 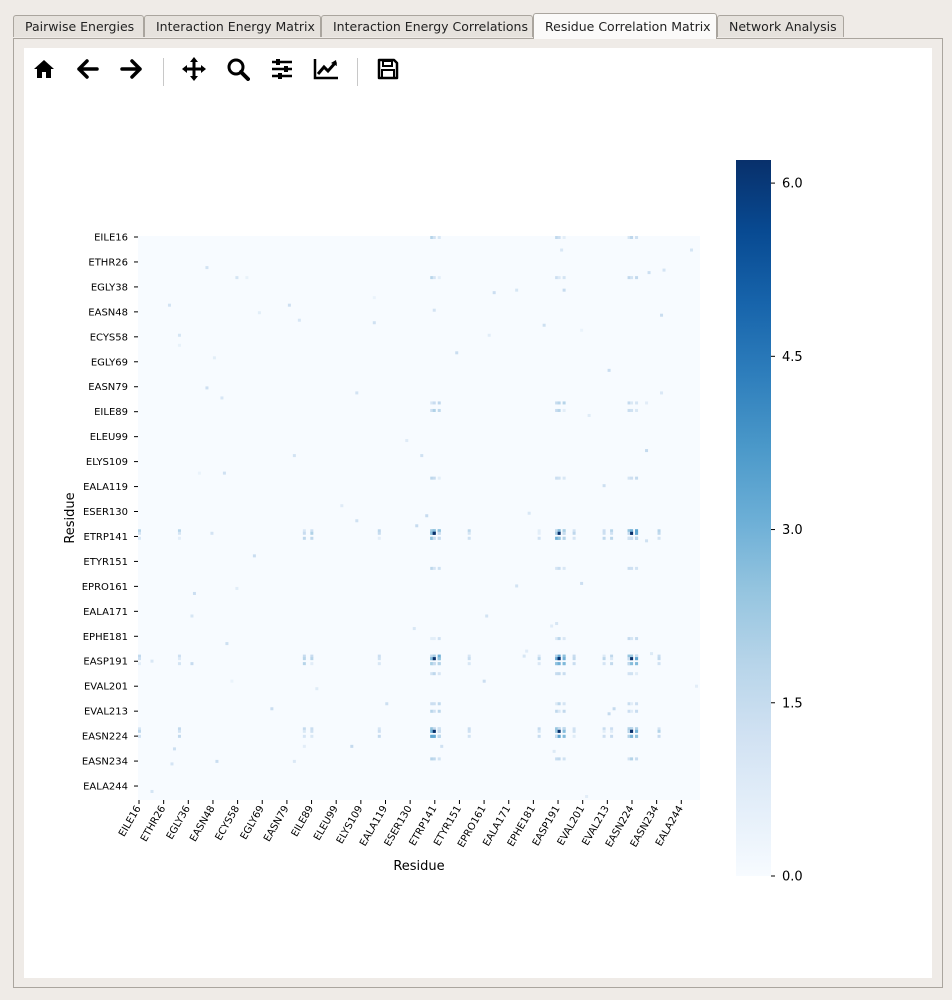 I want to click on colorbar, so click(x=753, y=518).